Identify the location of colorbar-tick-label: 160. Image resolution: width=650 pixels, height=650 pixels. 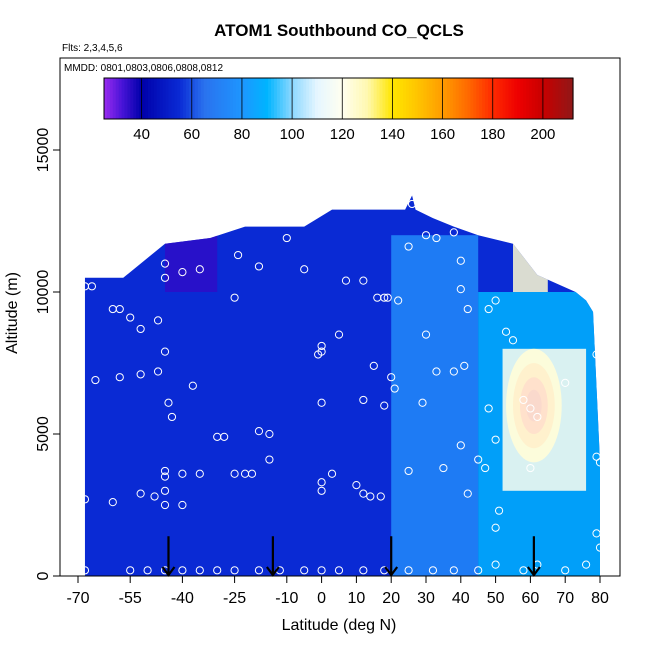
(442, 134).